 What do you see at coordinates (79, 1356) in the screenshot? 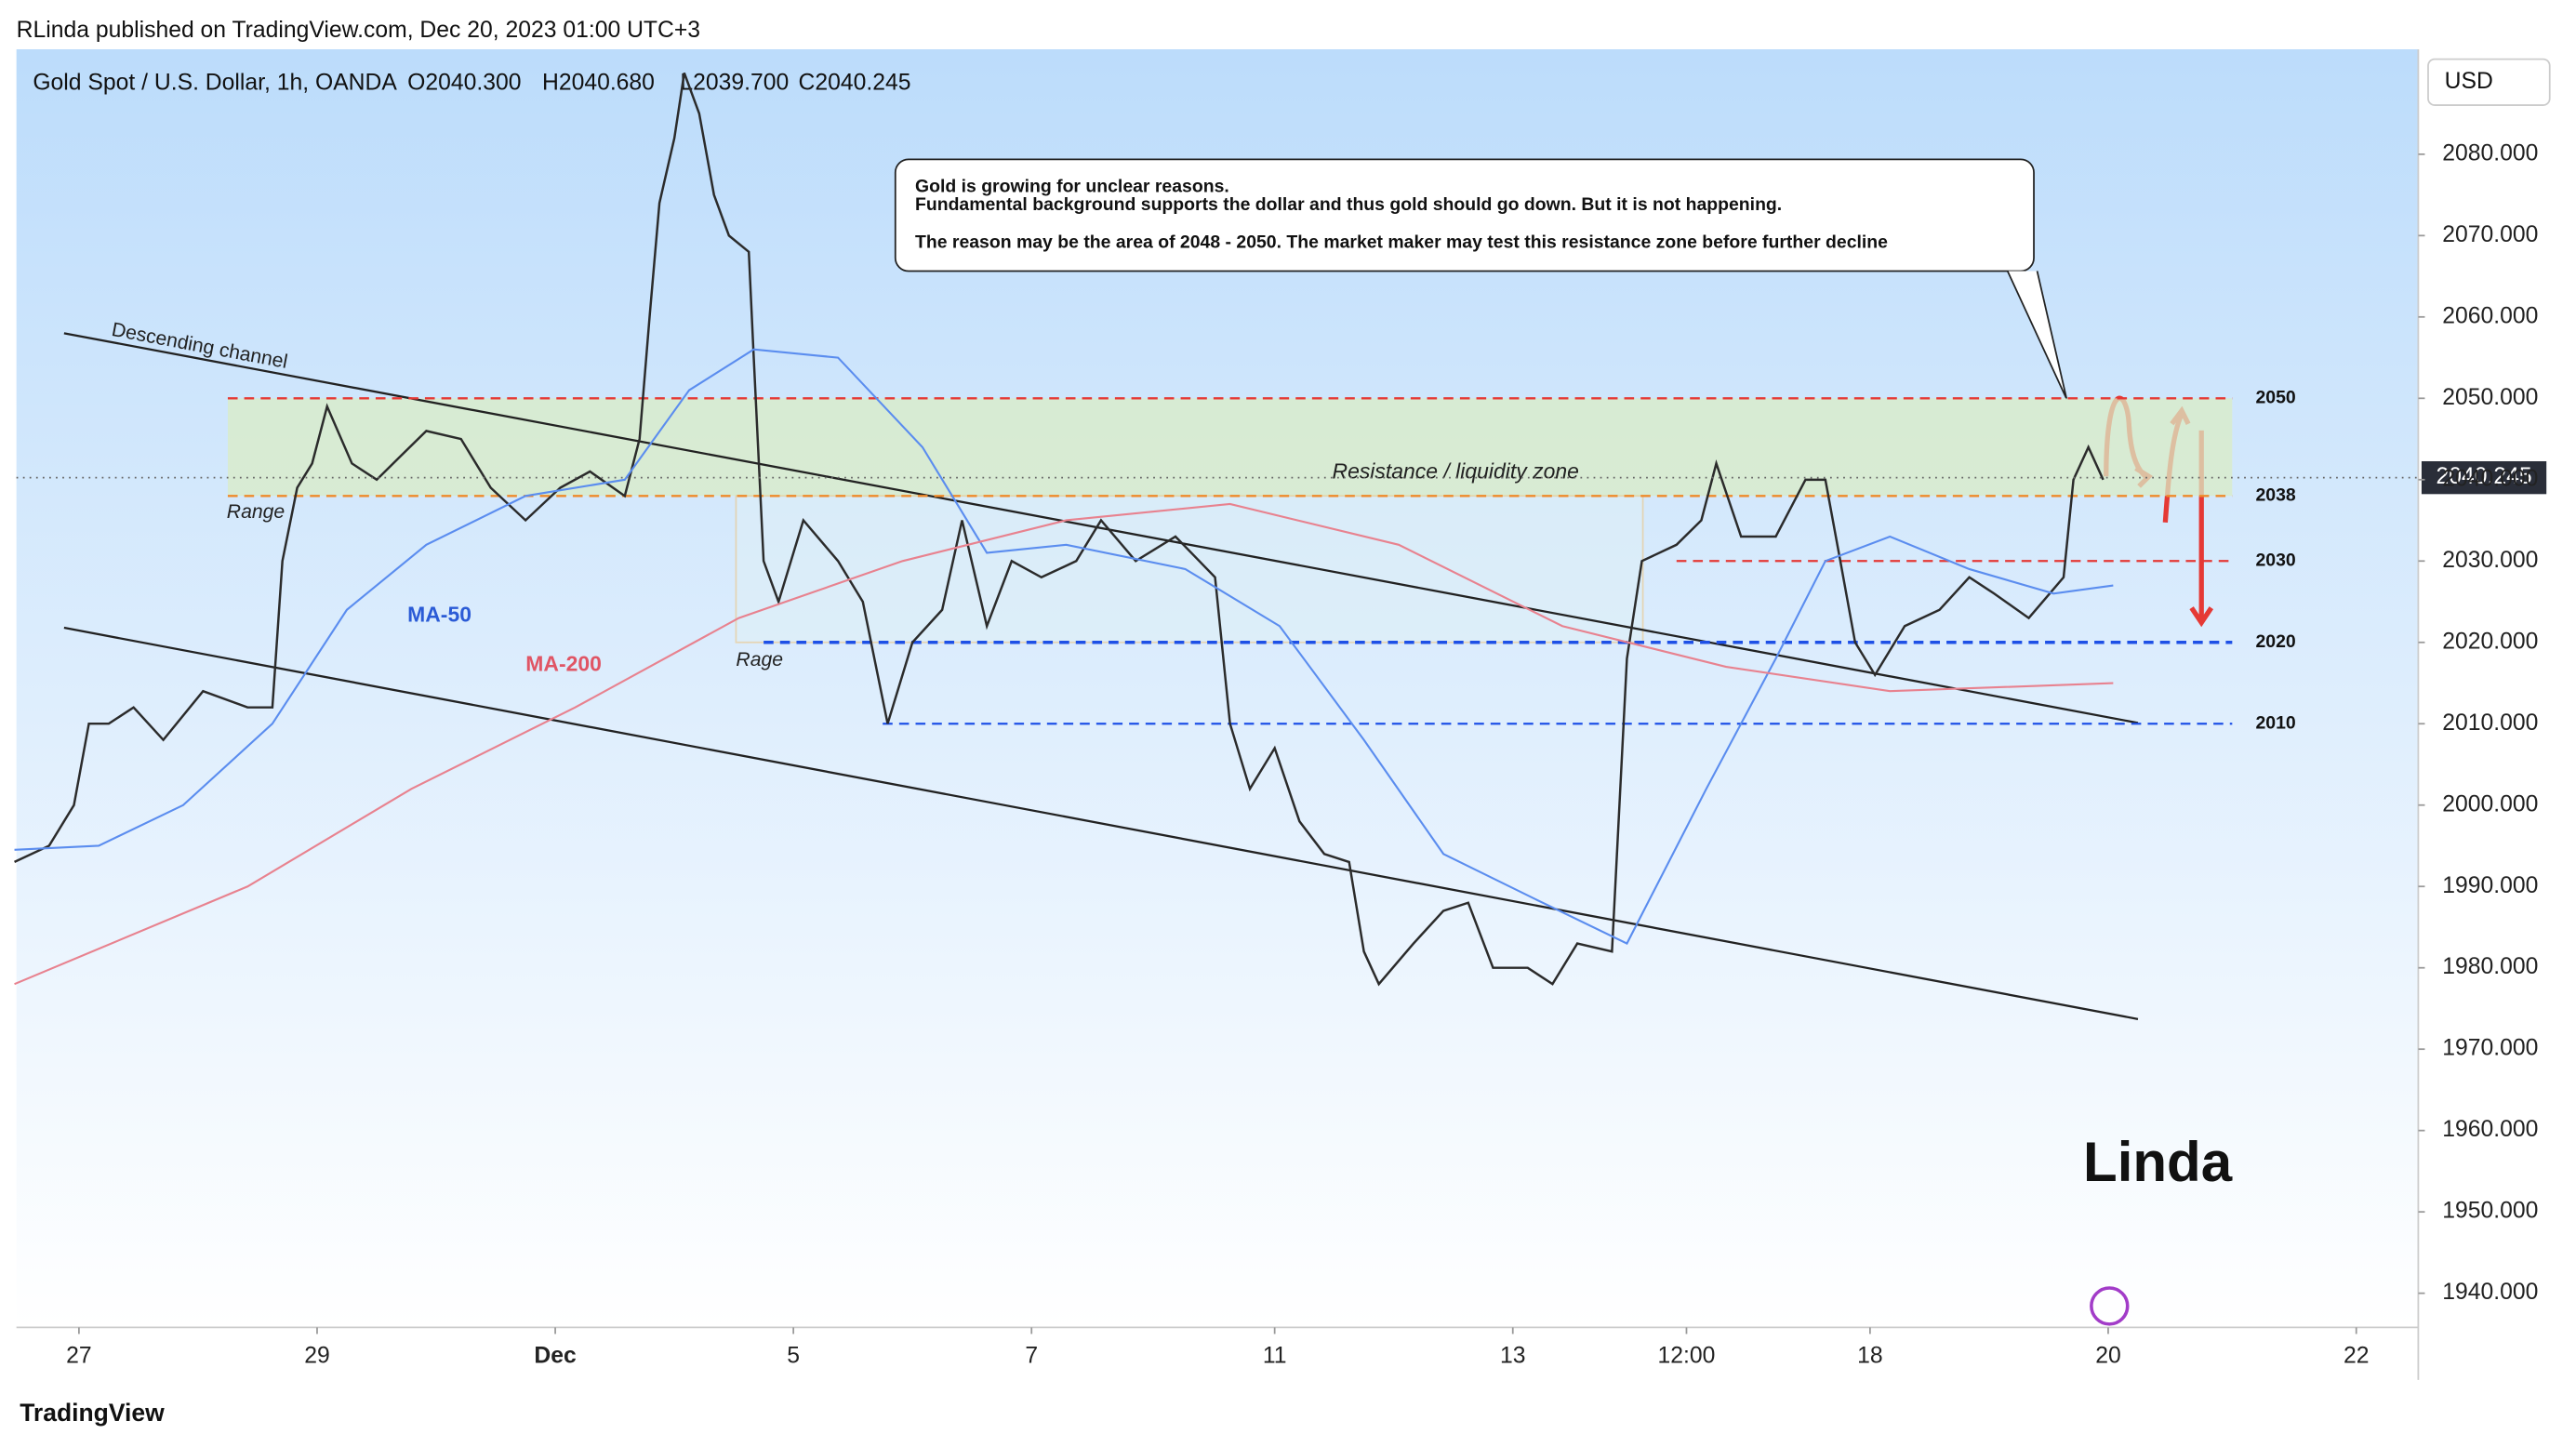
I see `x-tick-label: 27` at bounding box center [79, 1356].